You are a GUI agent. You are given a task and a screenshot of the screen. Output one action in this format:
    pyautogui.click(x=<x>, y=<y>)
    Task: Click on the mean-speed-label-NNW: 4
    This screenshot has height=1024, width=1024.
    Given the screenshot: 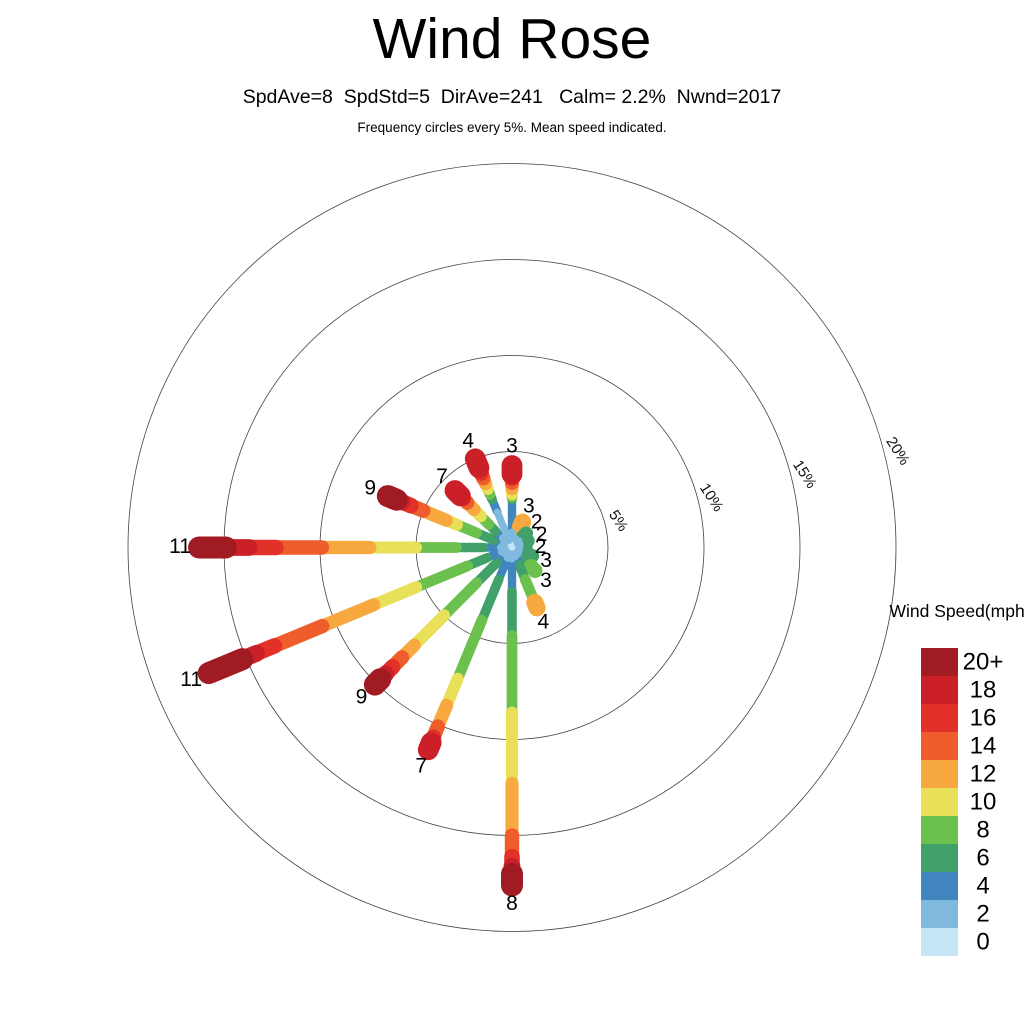 What is the action you would take?
    pyautogui.click(x=468, y=440)
    